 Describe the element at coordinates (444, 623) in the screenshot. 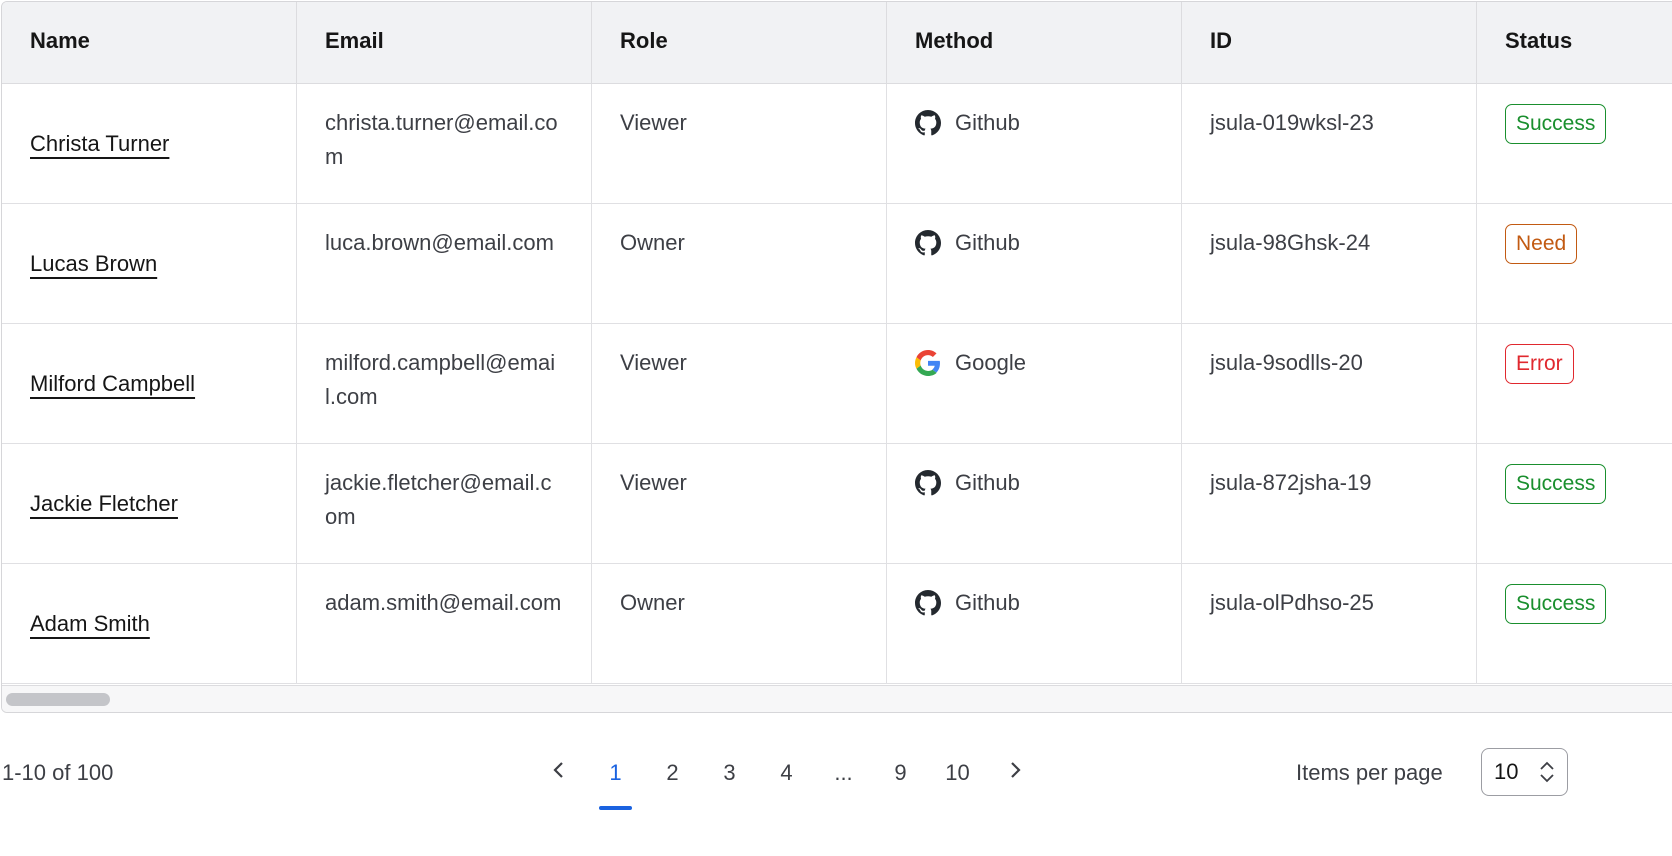

I see `email-cell: adam.smith@email.com` at that location.